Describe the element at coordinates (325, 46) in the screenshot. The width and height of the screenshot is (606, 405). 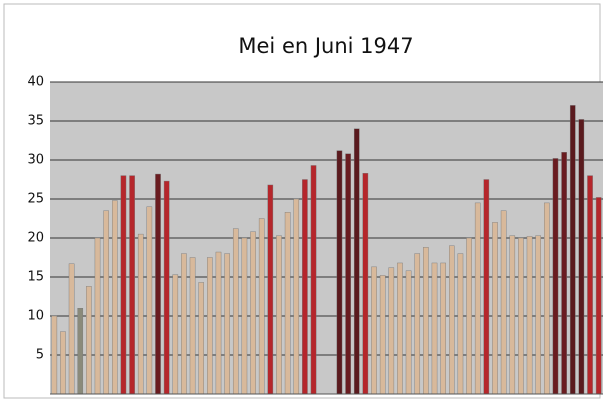
I see `chart-title: Mei en Juni 1947` at that location.